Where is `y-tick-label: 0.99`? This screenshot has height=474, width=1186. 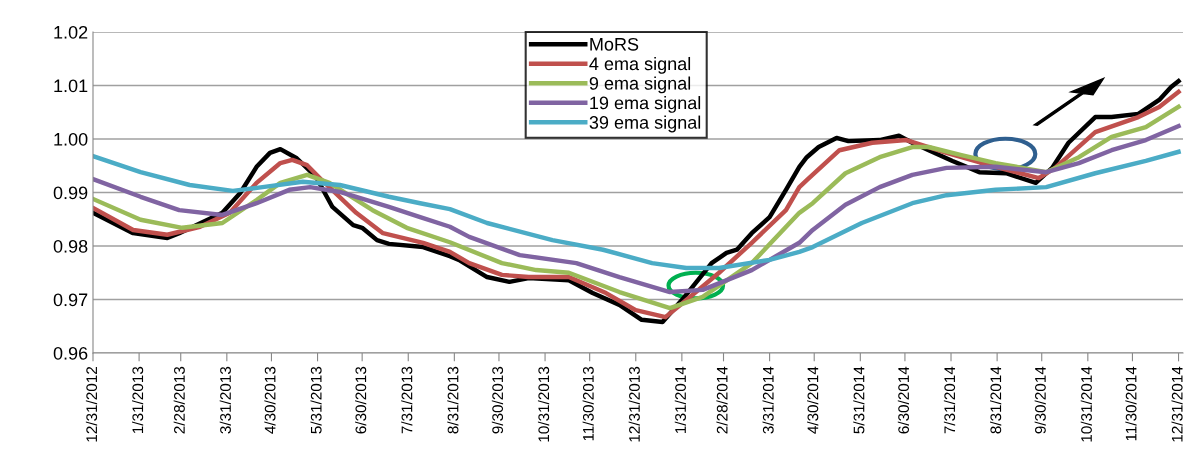
y-tick-label: 0.99 is located at coordinates (70, 193).